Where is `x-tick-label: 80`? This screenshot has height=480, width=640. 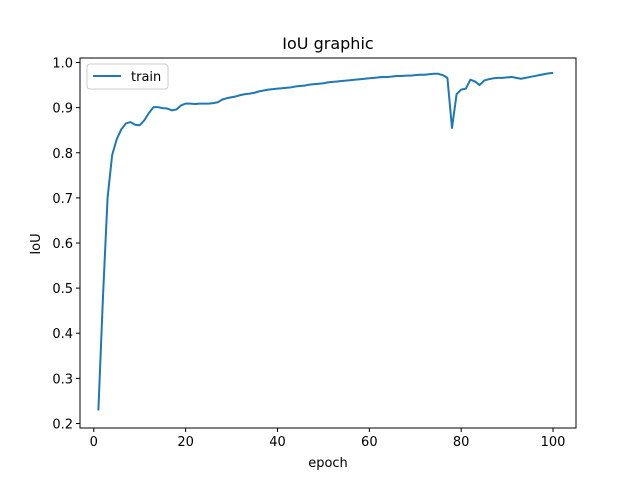
x-tick-label: 80 is located at coordinates (461, 442).